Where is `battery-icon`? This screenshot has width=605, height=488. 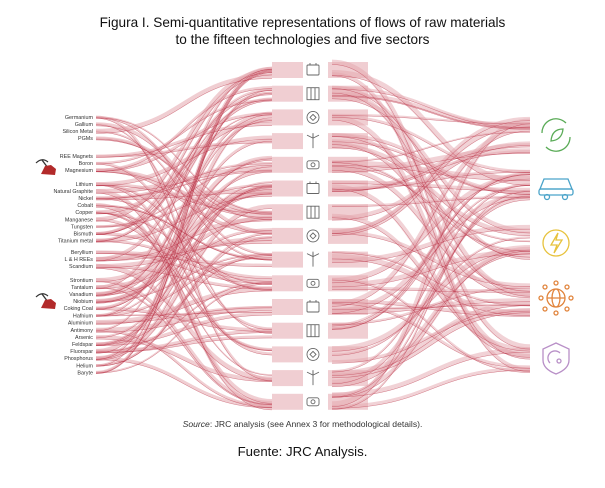
battery-icon is located at coordinates (313, 70).